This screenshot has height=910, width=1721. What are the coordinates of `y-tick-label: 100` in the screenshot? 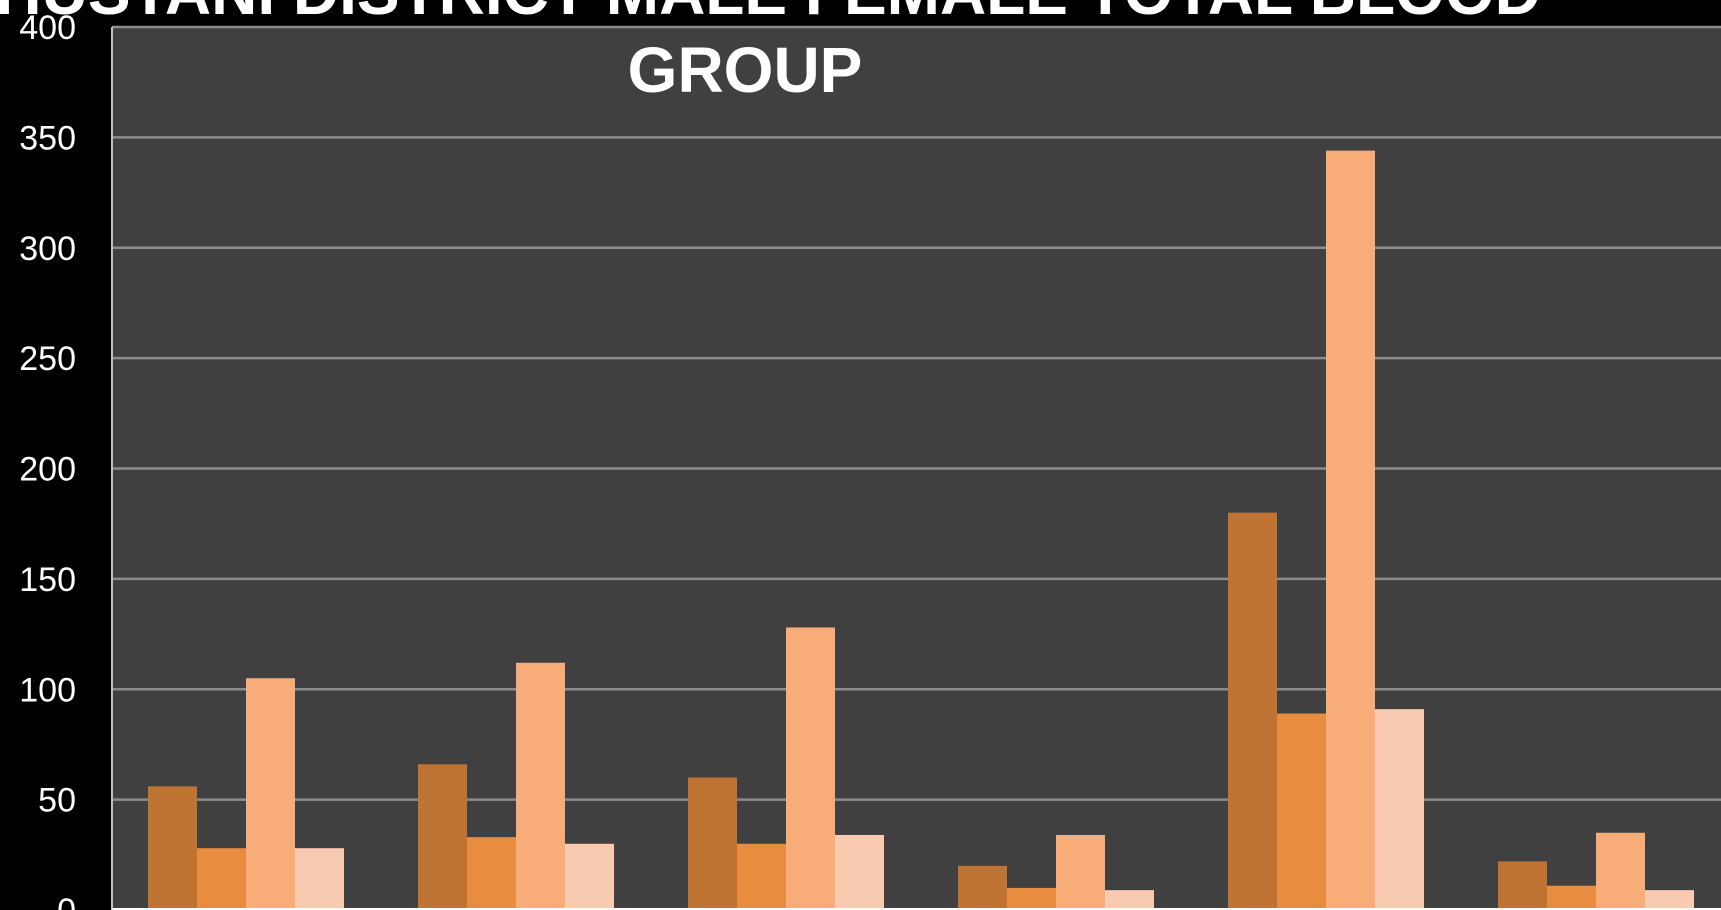 It's located at (47, 690).